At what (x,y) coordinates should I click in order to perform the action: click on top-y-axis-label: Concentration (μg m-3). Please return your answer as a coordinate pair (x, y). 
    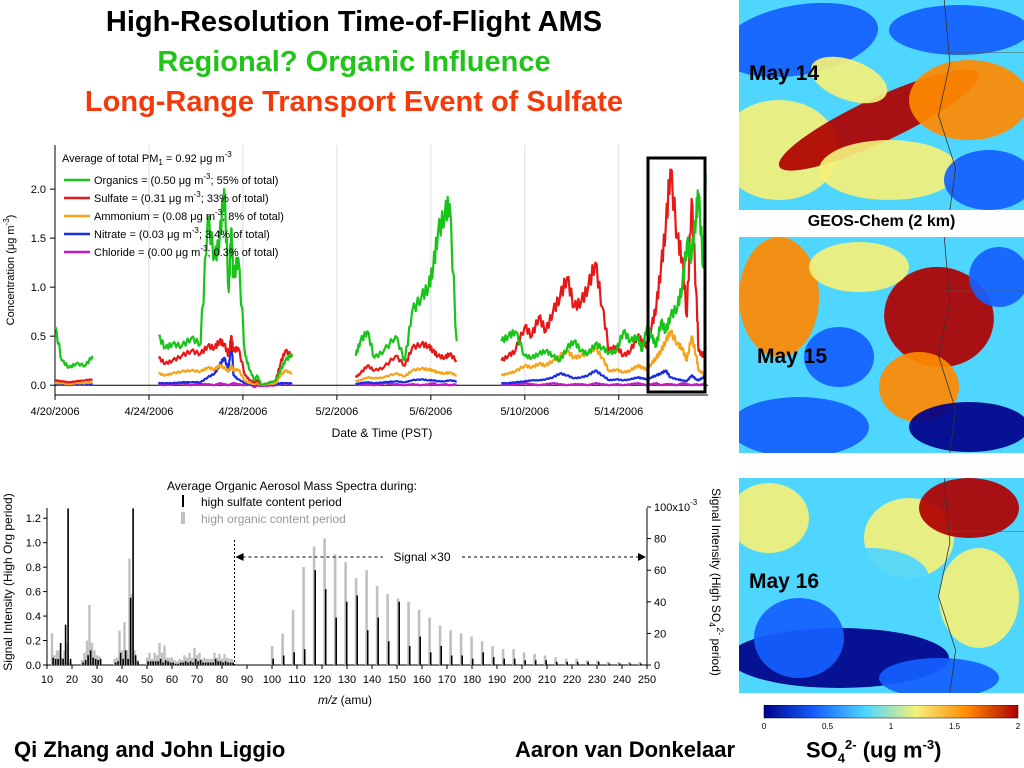
    Looking at the image, I should click on (9, 270).